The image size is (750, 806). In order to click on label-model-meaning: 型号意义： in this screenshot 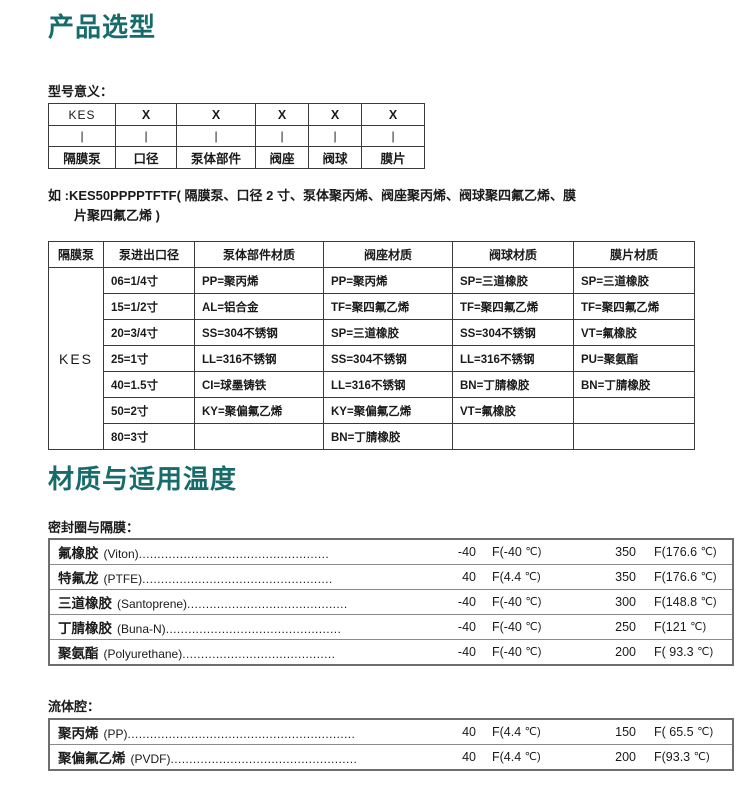, I will do `click(81, 91)`.